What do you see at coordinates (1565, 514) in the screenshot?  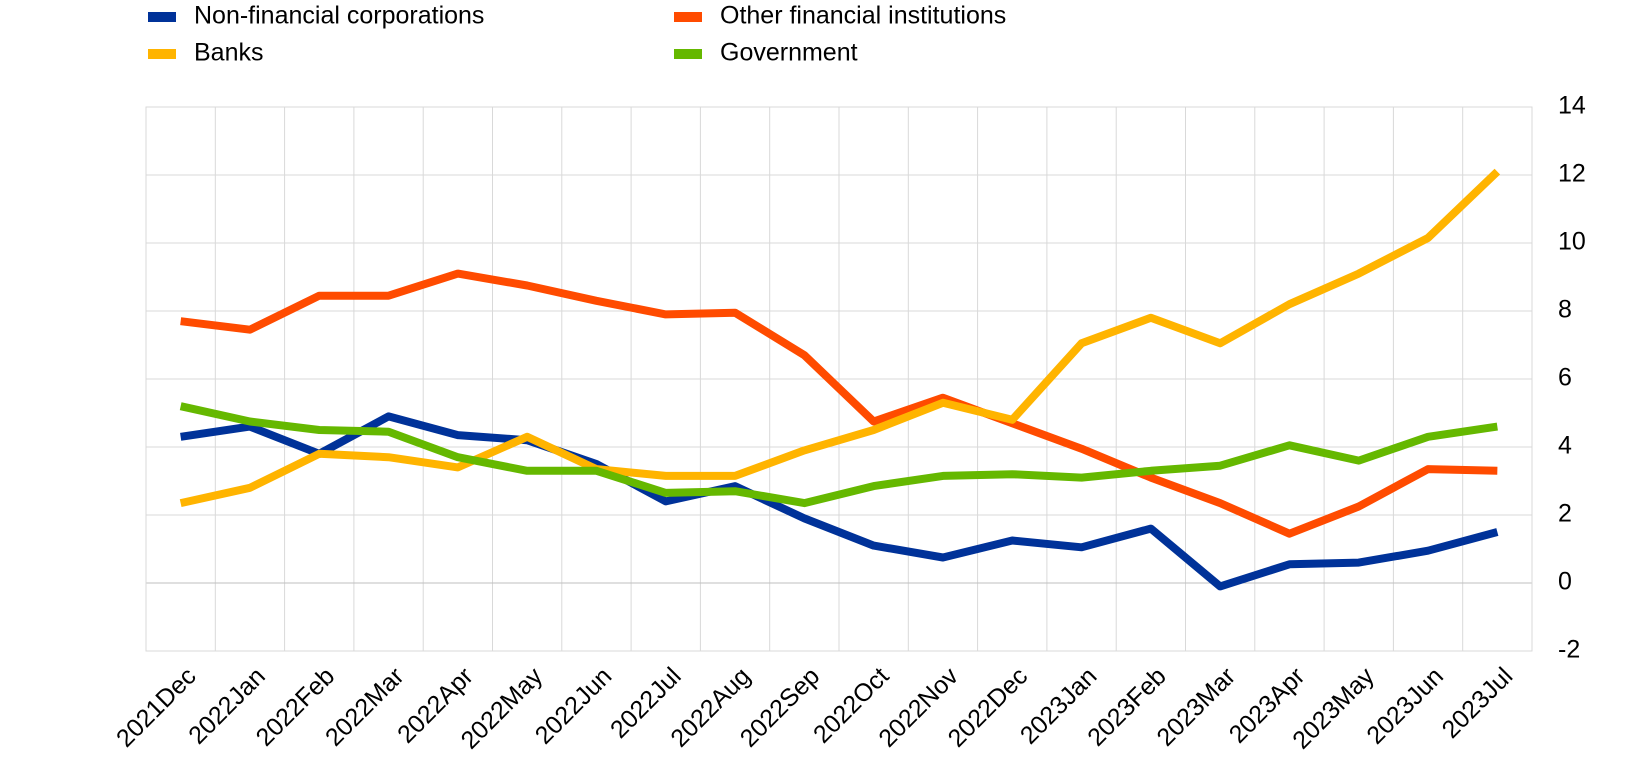 I see `y-tick-label: 2` at bounding box center [1565, 514].